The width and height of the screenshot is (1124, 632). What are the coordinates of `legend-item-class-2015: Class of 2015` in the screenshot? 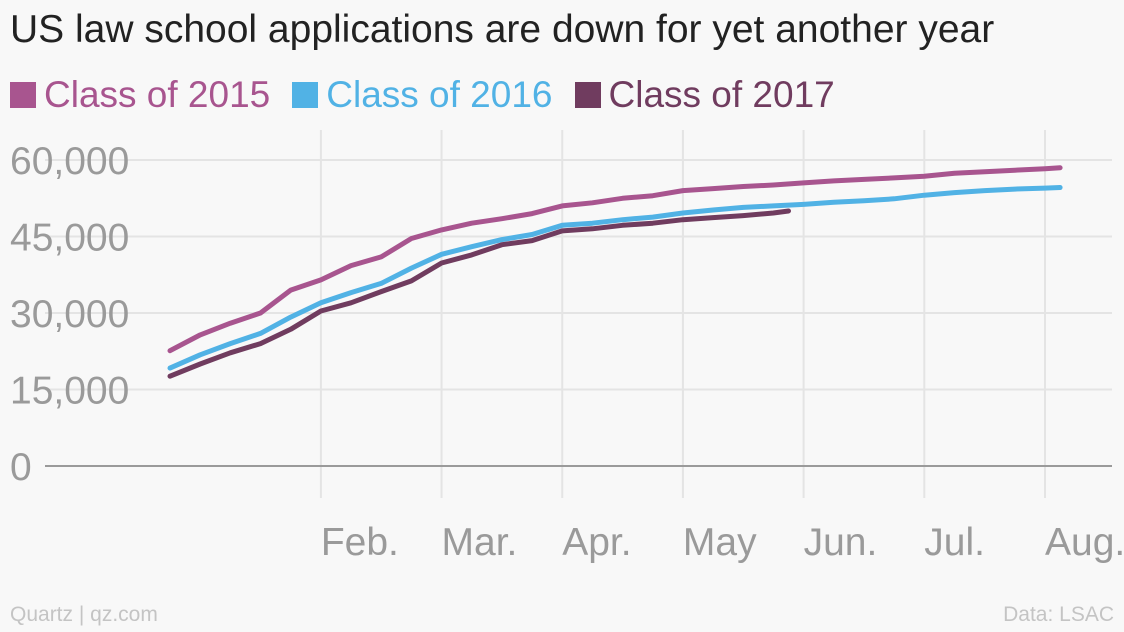 It's located at (140, 95).